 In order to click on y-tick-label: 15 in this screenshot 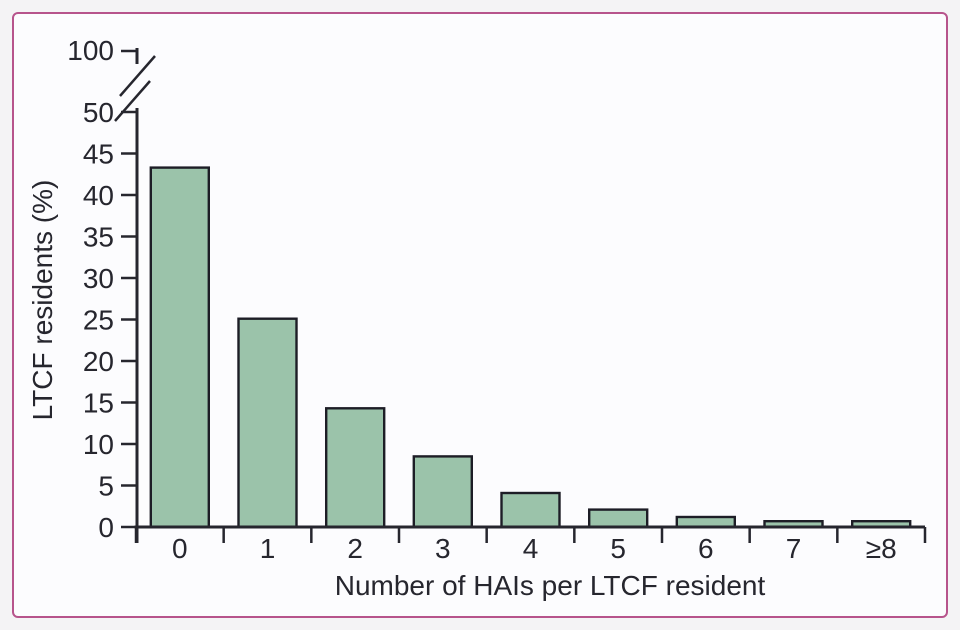, I will do `click(98, 403)`.